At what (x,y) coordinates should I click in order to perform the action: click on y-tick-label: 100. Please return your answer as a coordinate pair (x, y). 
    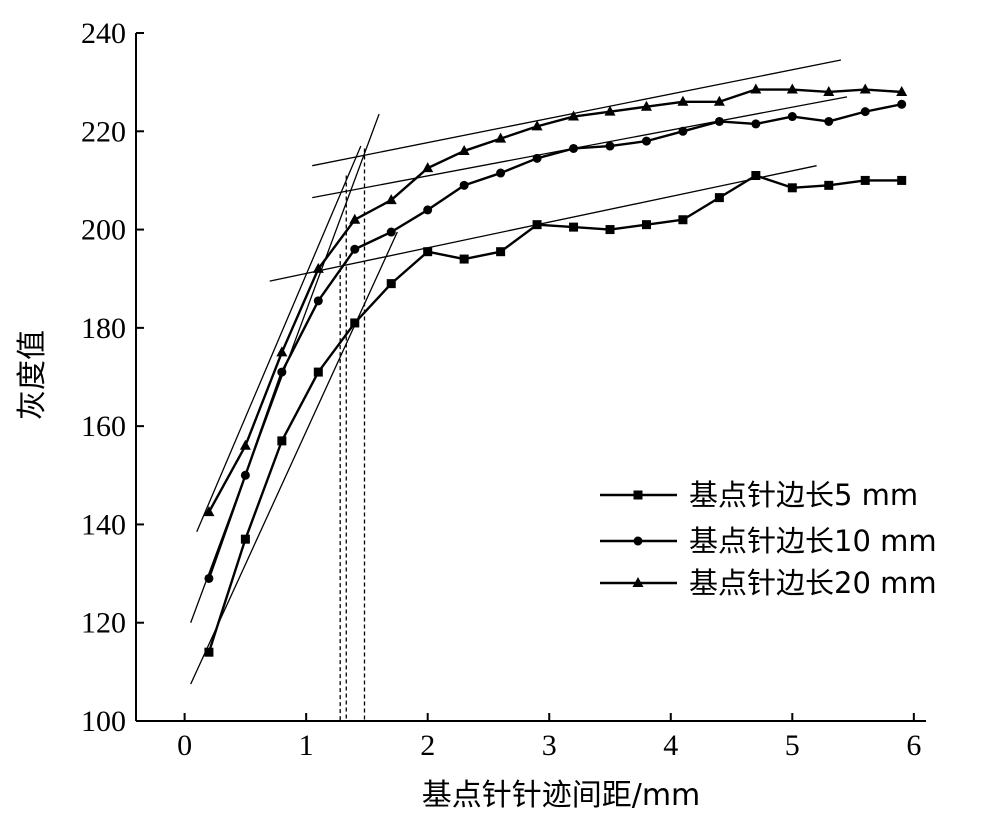
    Looking at the image, I should click on (103, 721).